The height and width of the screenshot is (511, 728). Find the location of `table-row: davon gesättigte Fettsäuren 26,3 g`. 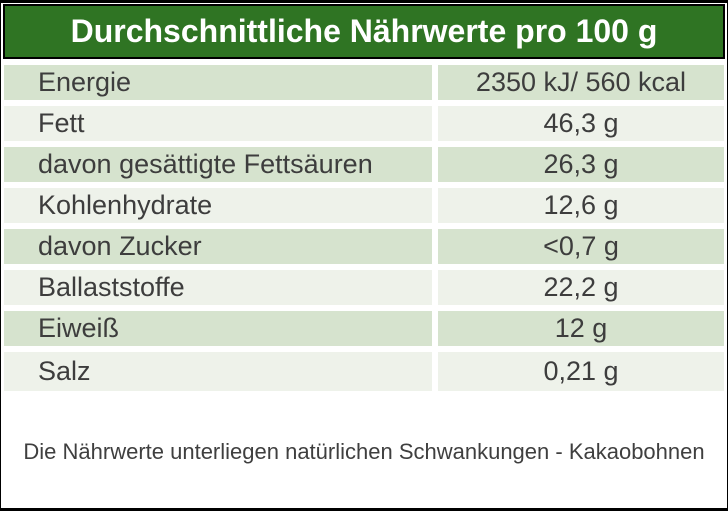

table-row: davon gesättigte Fettsäuren 26,3 g is located at coordinates (364, 164).